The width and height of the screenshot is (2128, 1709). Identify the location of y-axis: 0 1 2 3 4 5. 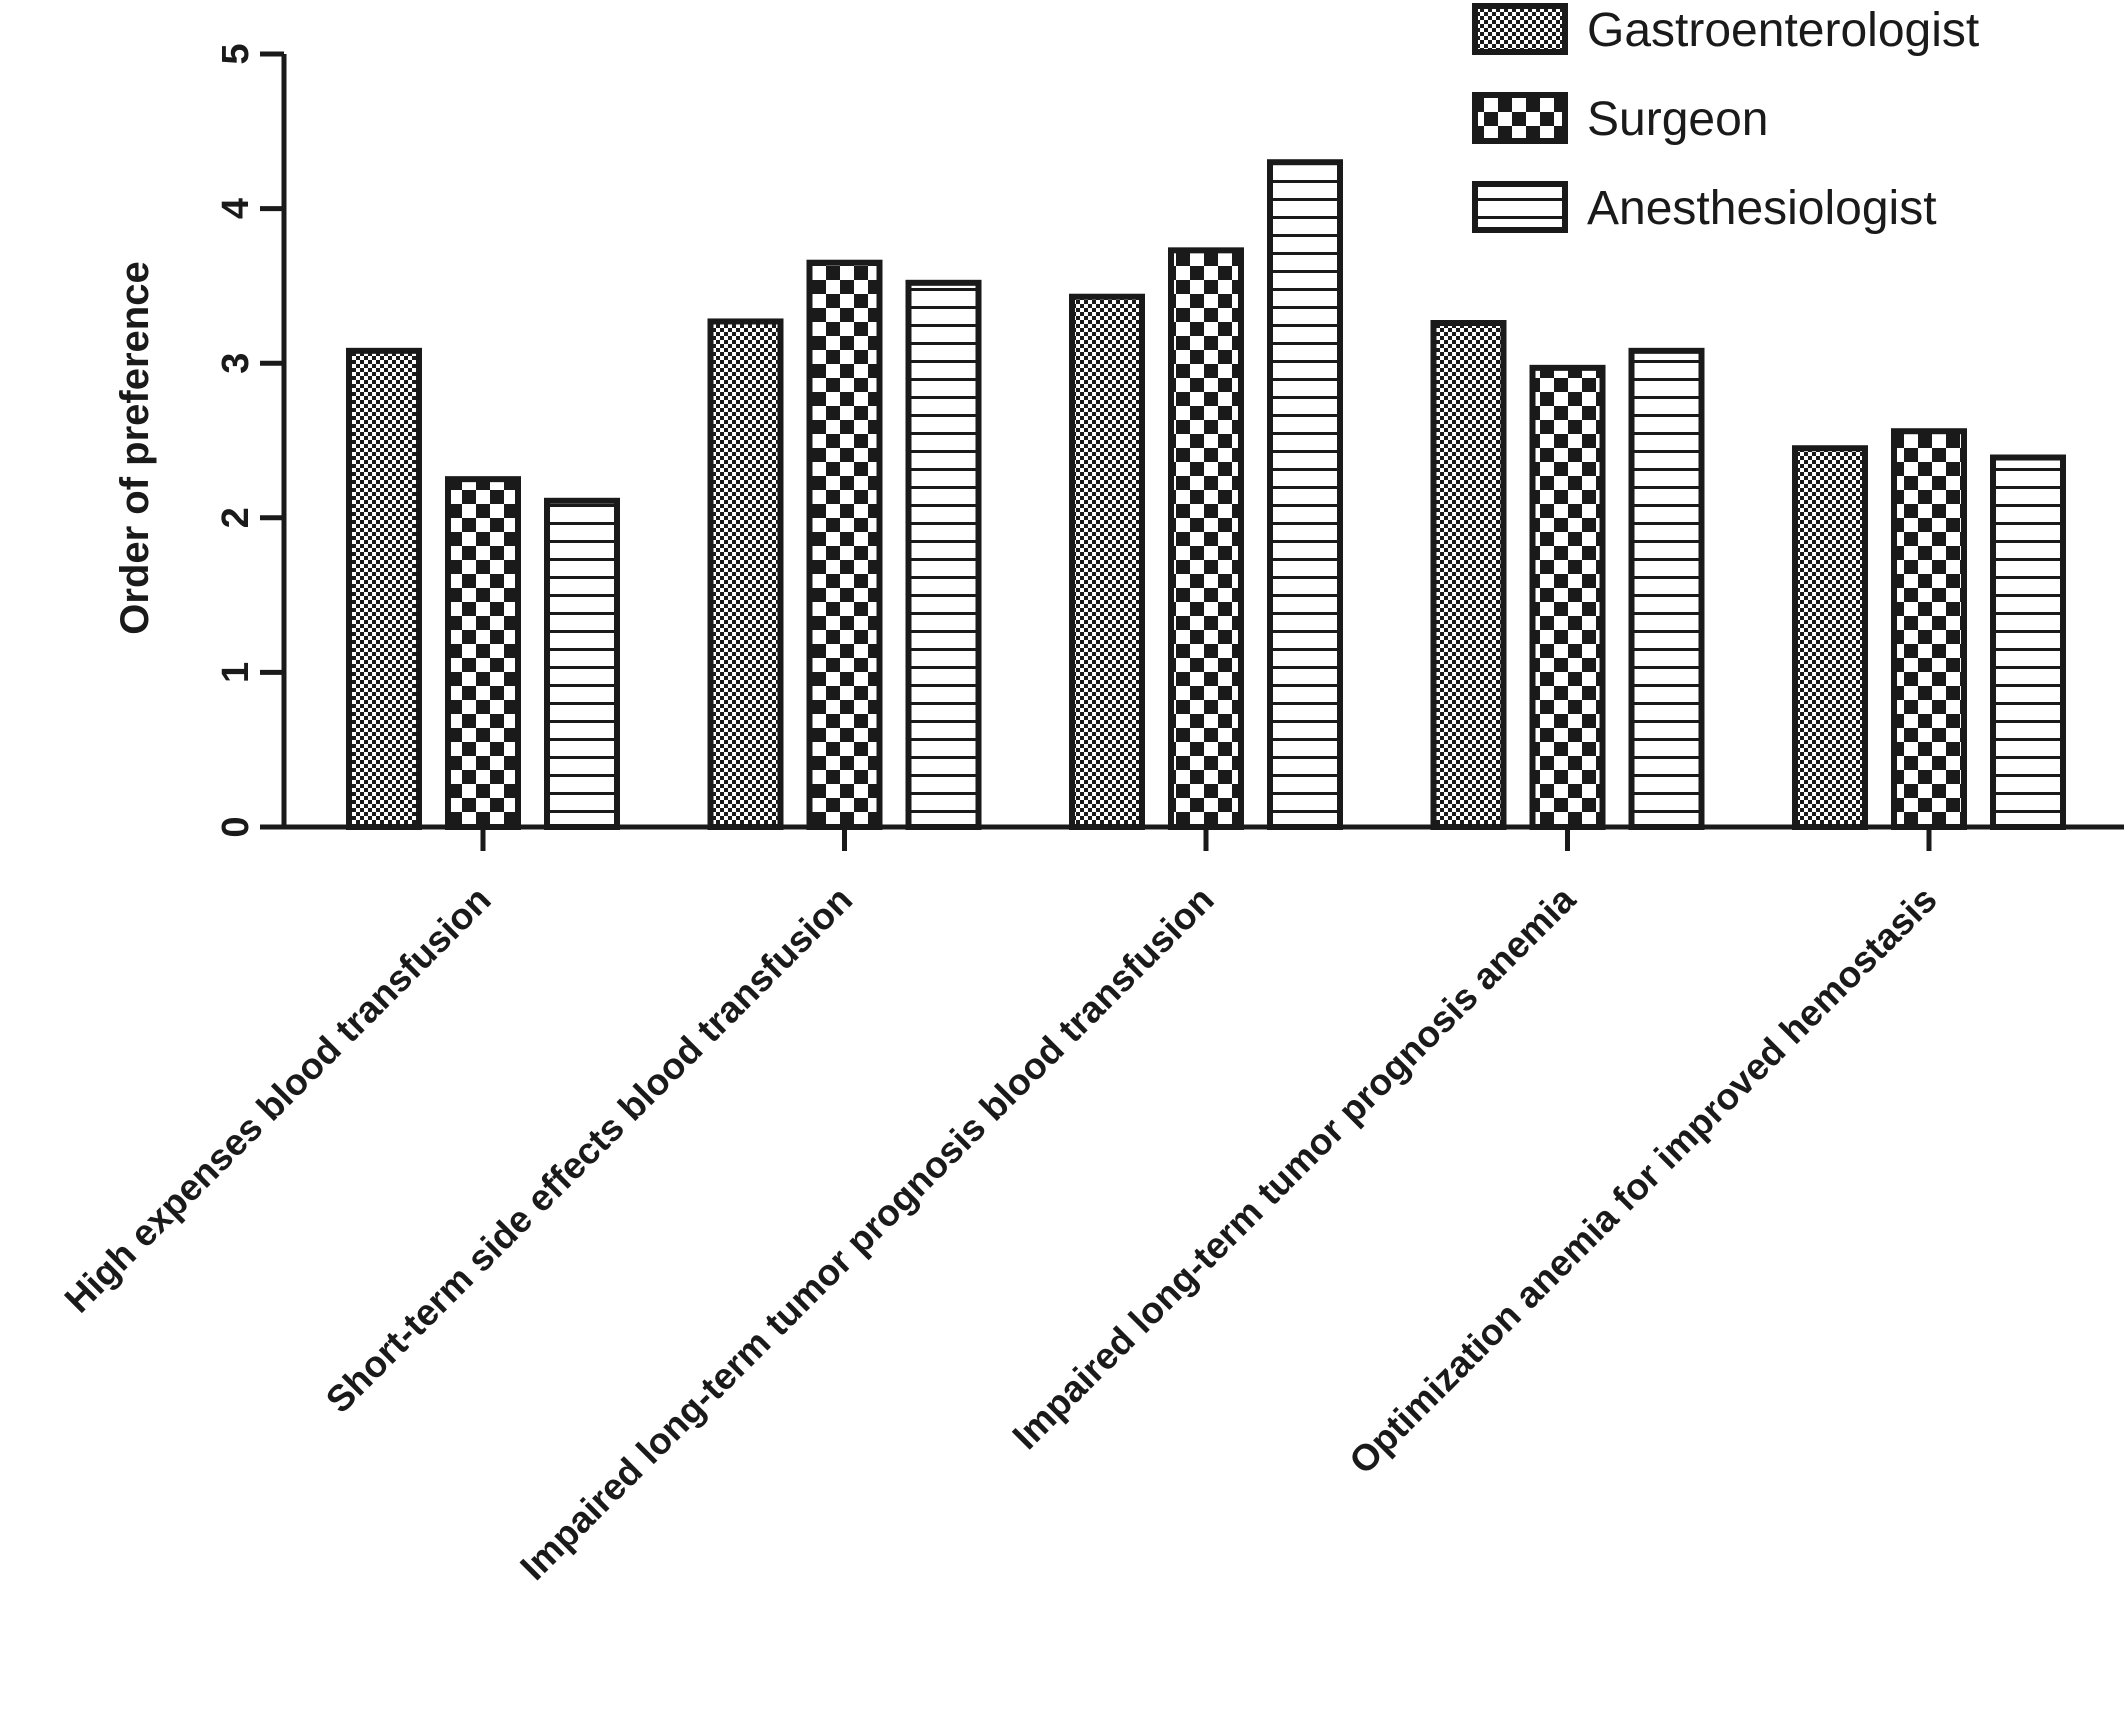
(251, 440).